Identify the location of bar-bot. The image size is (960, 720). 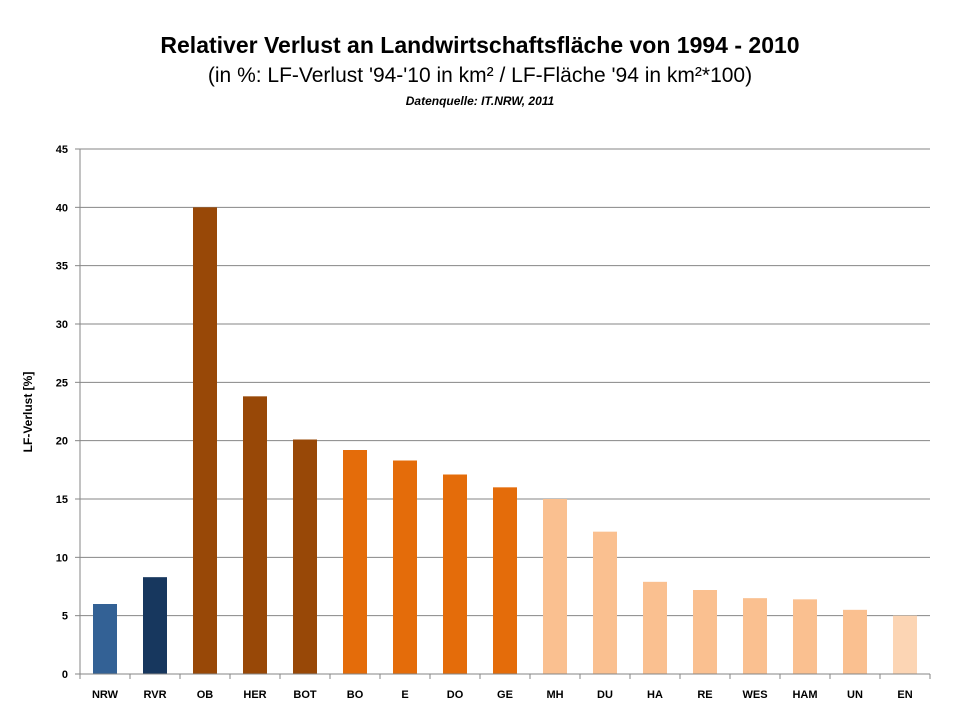
(305, 556).